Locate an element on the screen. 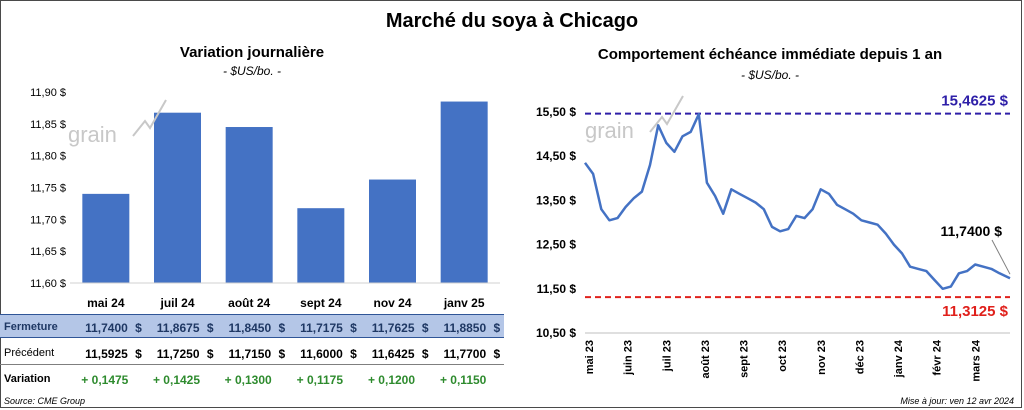  cell-value: 11,8850 is located at coordinates (465, 328).